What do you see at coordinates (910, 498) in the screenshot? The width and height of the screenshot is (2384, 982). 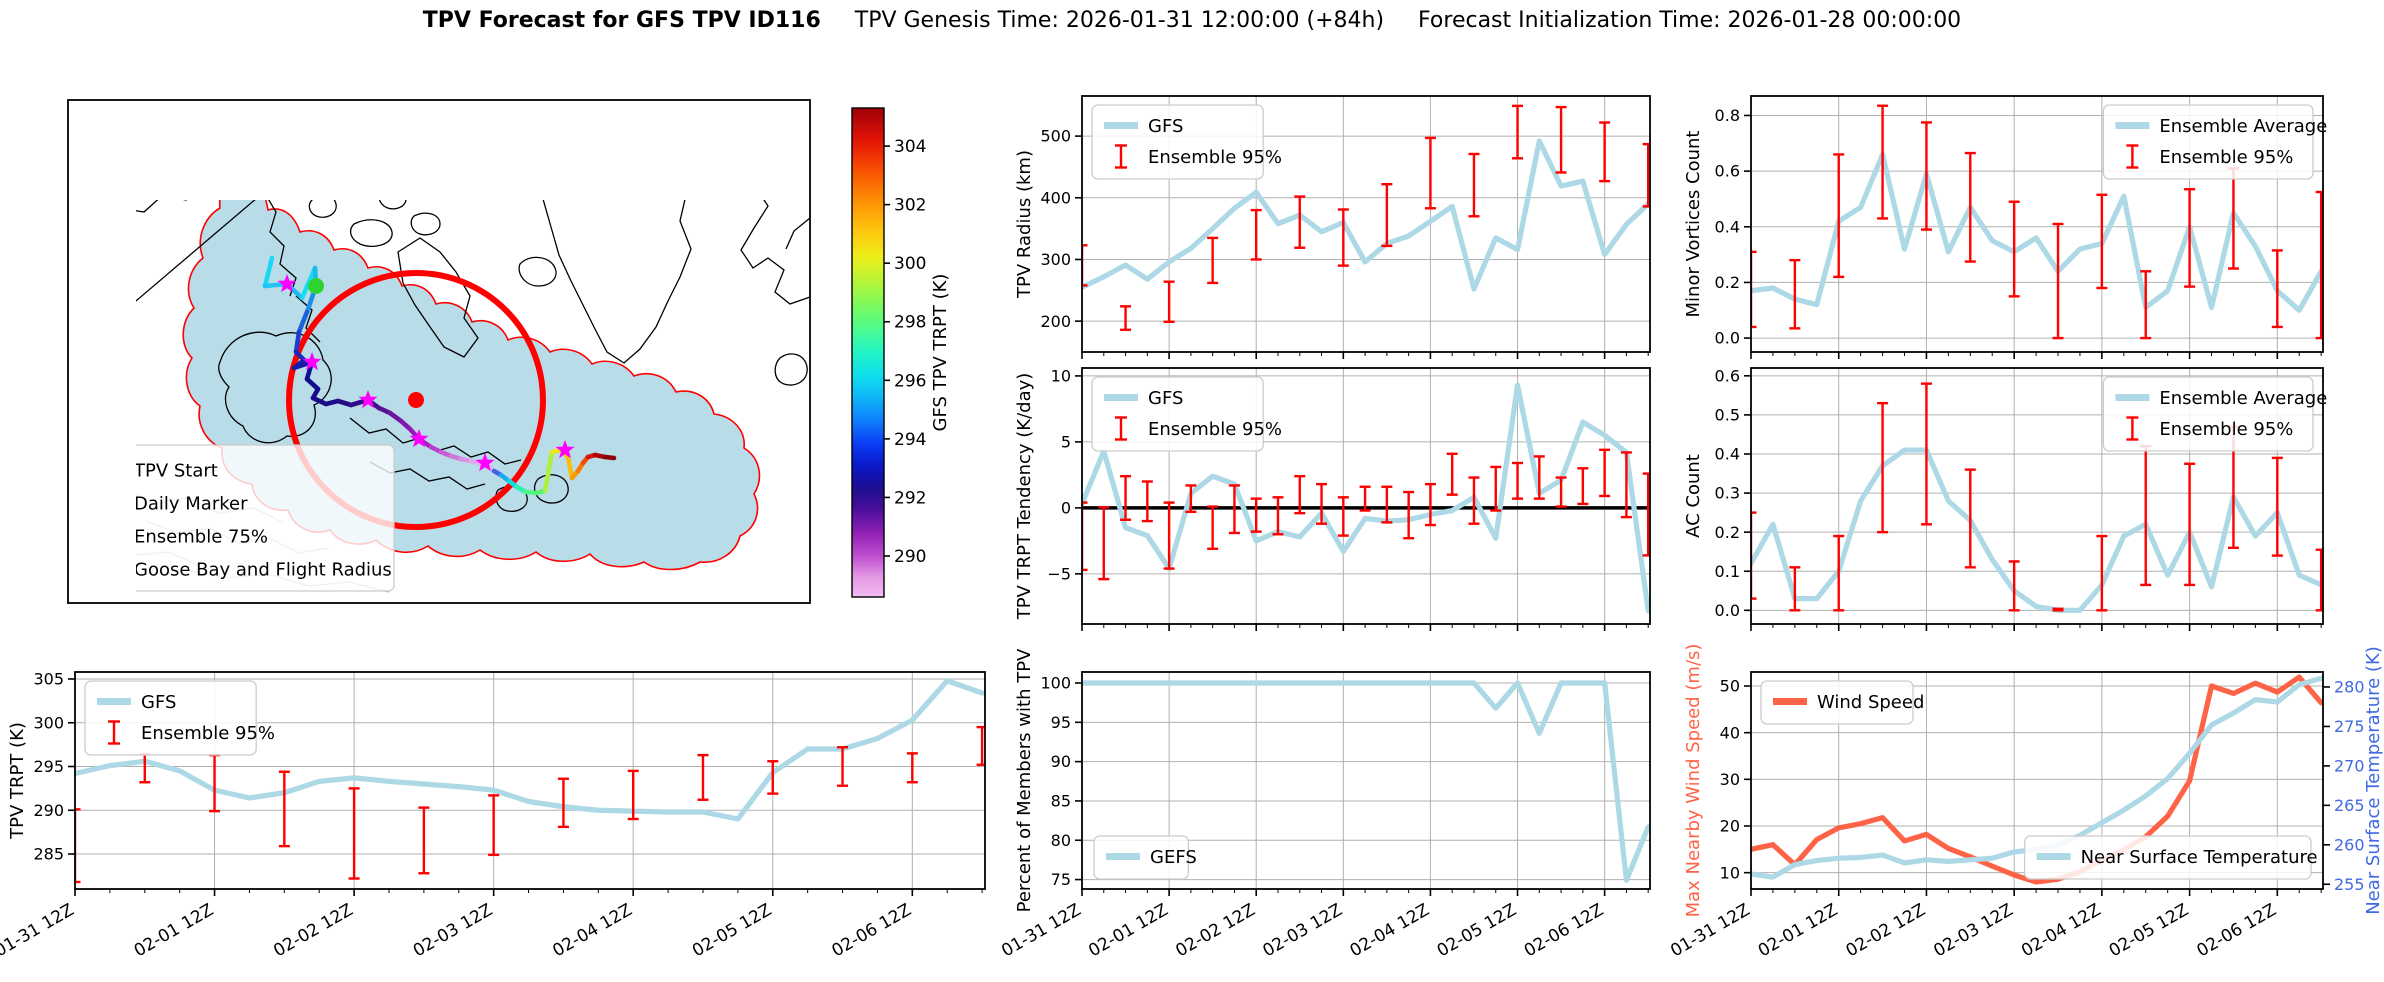 I see `colorbar-tick: 292` at bounding box center [910, 498].